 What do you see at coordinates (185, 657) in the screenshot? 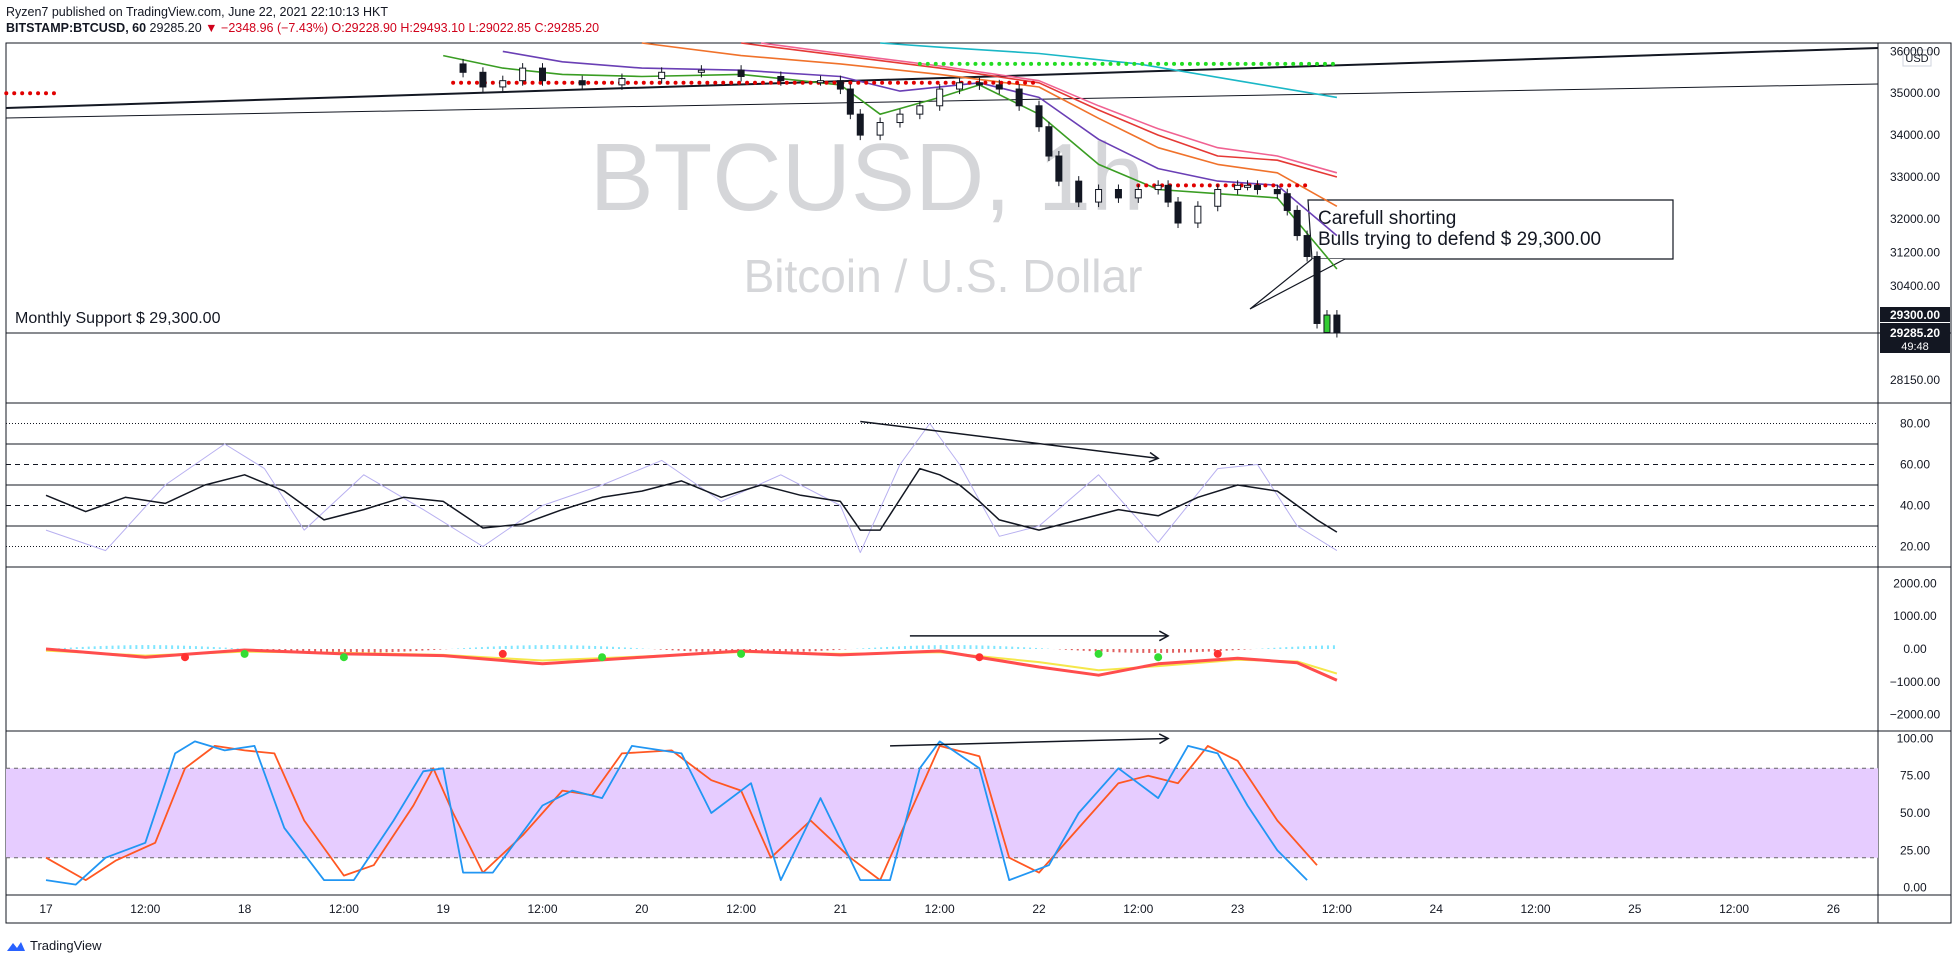
I see `macd-cross-dot` at bounding box center [185, 657].